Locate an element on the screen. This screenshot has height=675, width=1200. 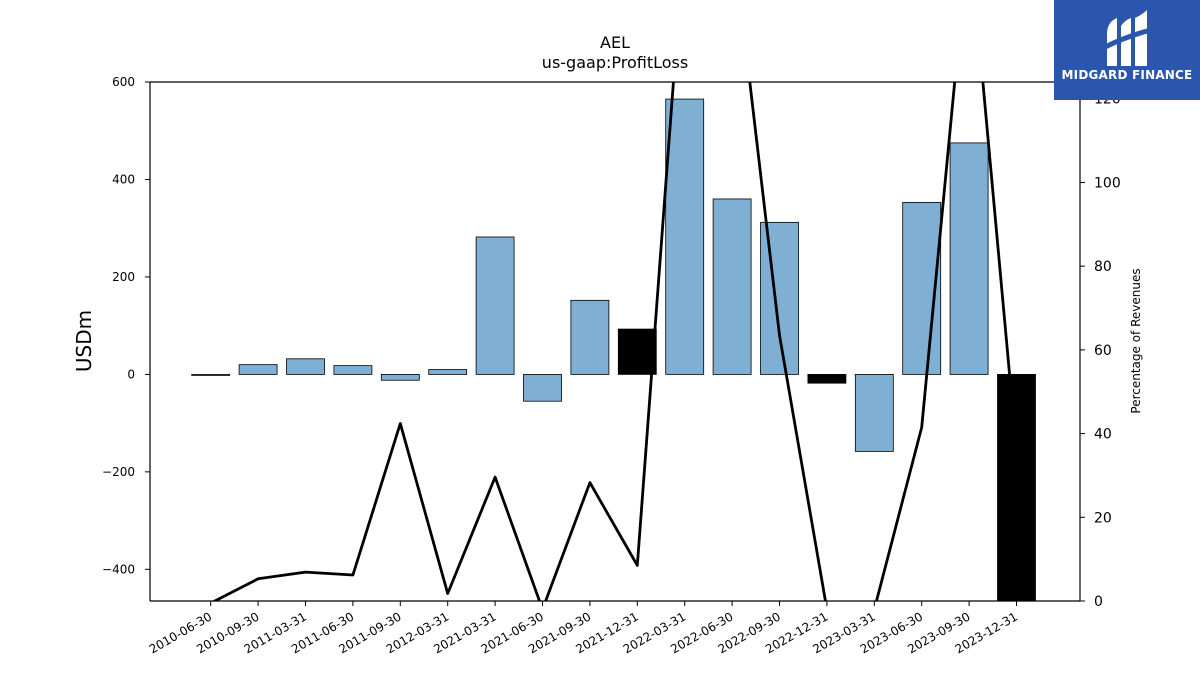
y2-tick-label: 100 is located at coordinates (1107, 183).